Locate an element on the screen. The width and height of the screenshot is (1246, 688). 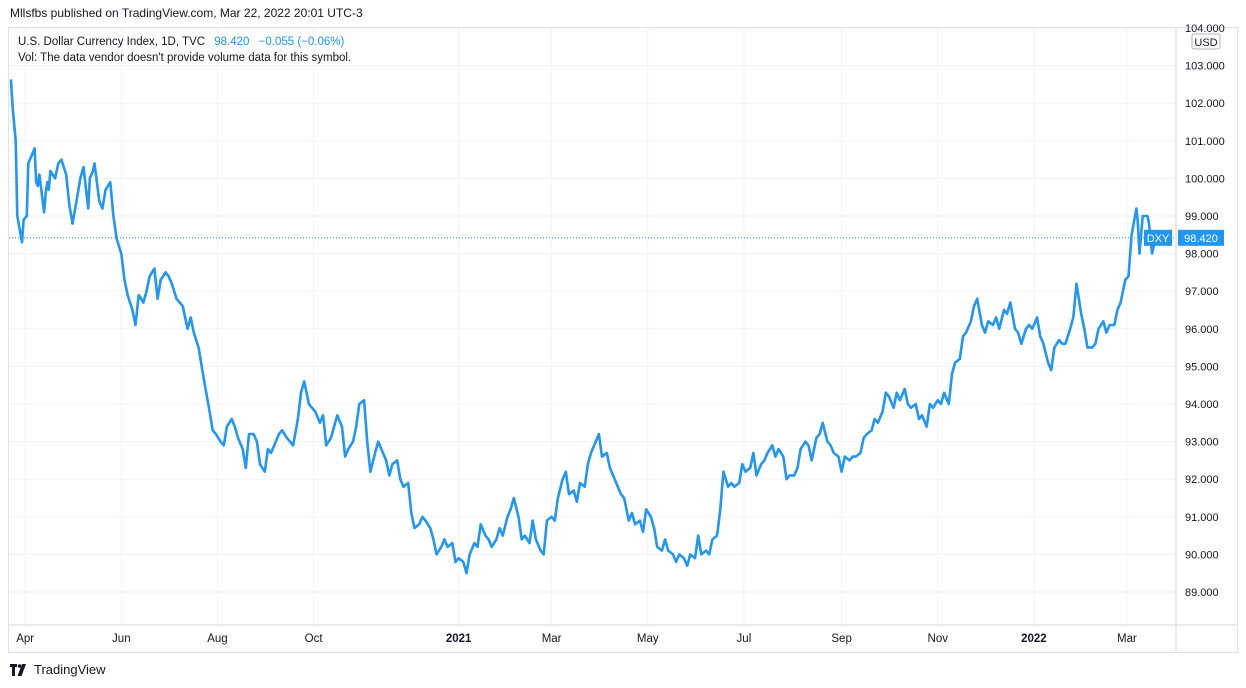
y-tick-label: 94.000 is located at coordinates (1202, 405).